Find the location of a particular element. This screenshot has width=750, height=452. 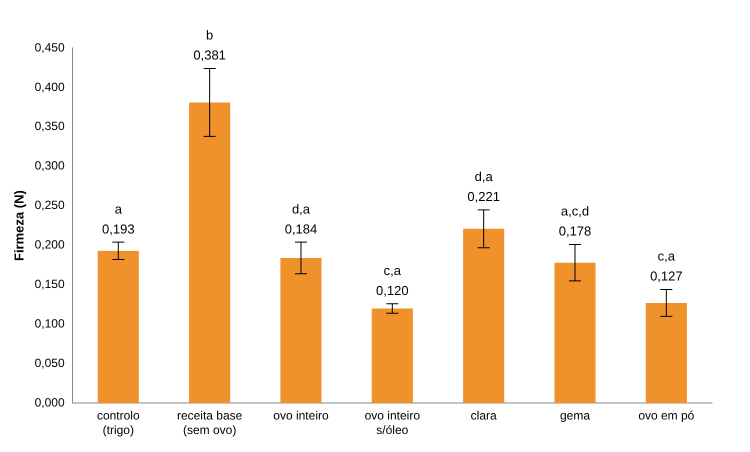

x-tick-label: clara is located at coordinates (483, 415).